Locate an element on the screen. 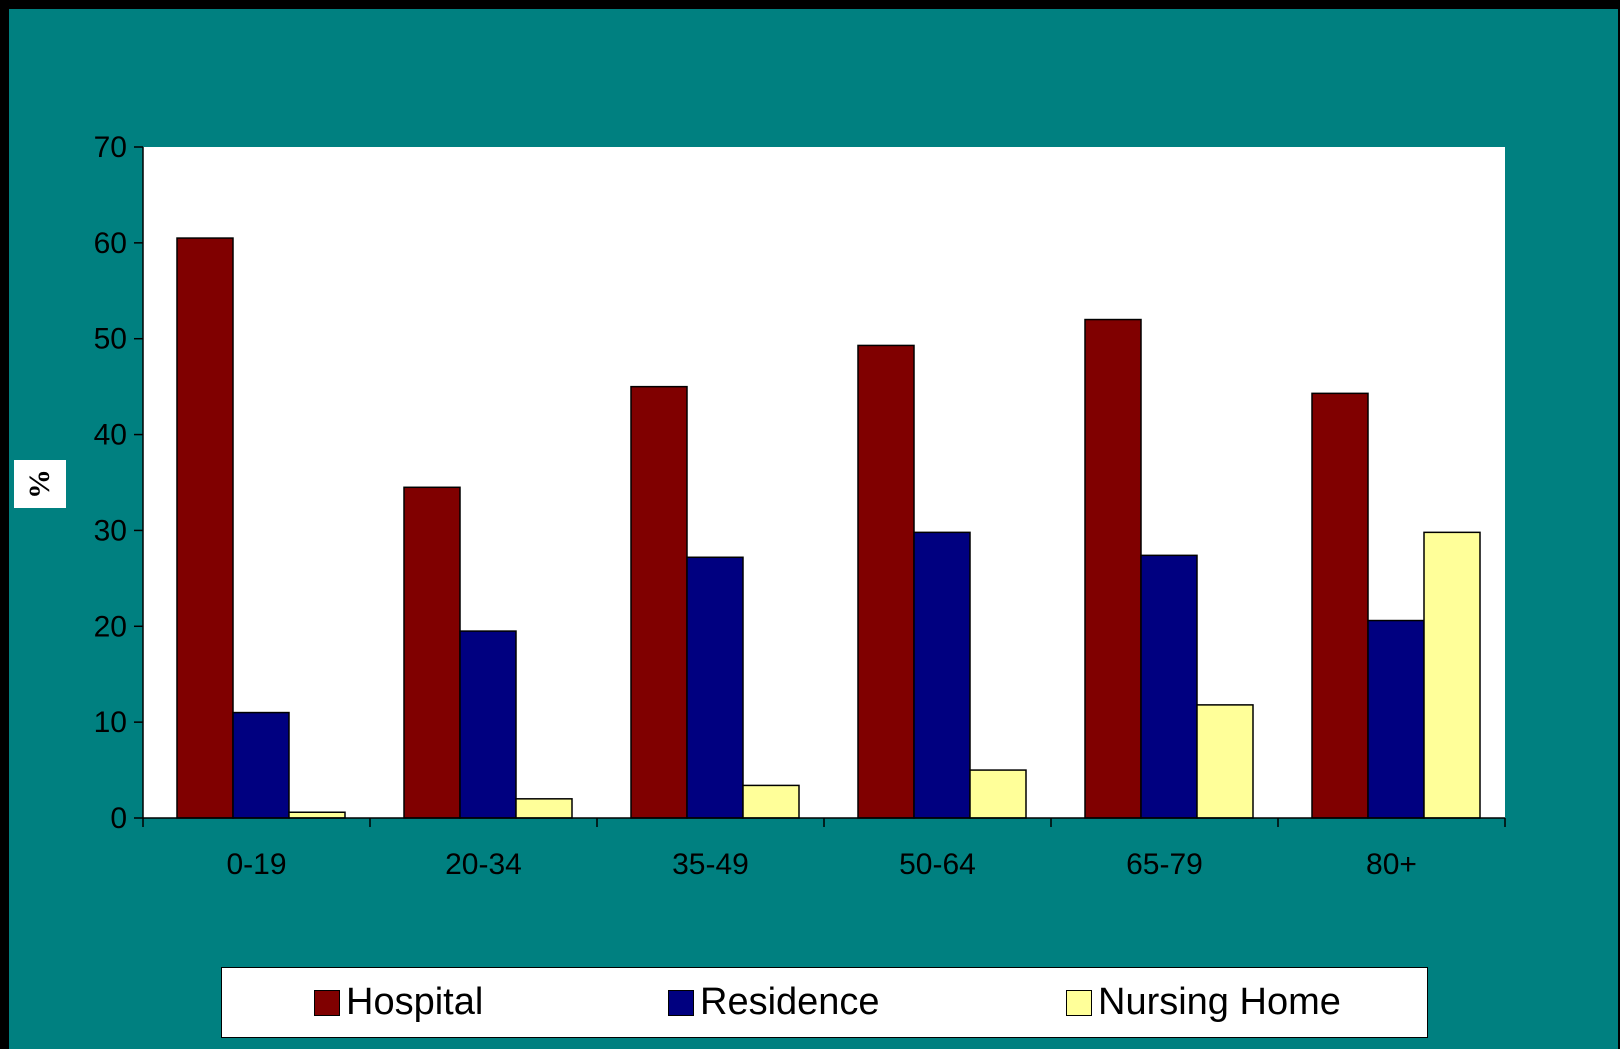 Image resolution: width=1620 pixels, height=1049 pixels. x-tick-label: 65-79 is located at coordinates (1164, 864).